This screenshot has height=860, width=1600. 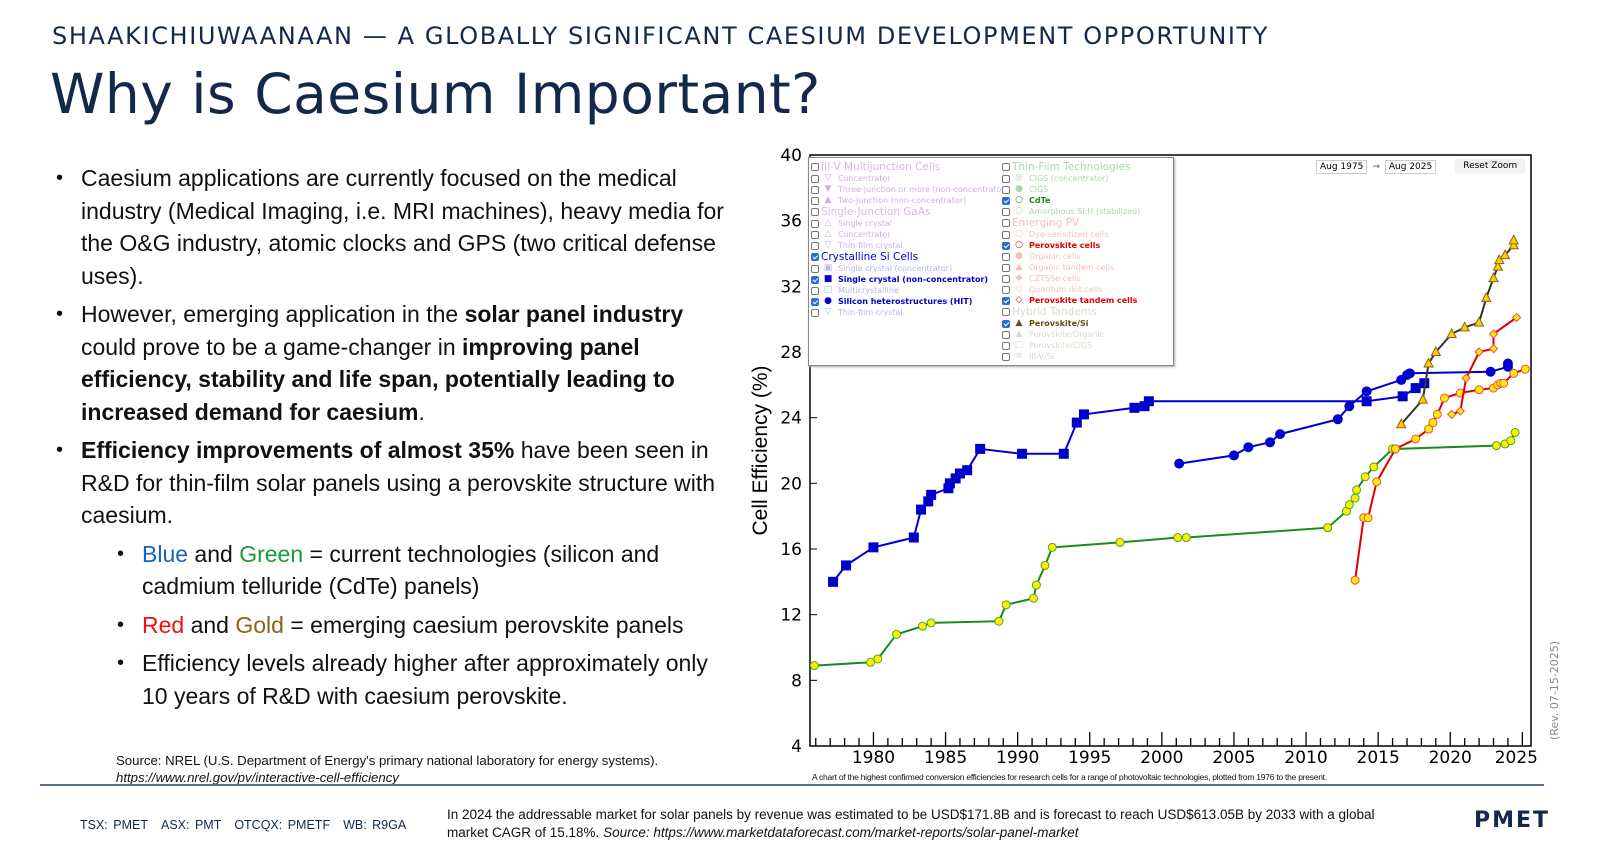 What do you see at coordinates (1054, 312) in the screenshot?
I see `legend-label: Hybrid Tandems` at bounding box center [1054, 312].